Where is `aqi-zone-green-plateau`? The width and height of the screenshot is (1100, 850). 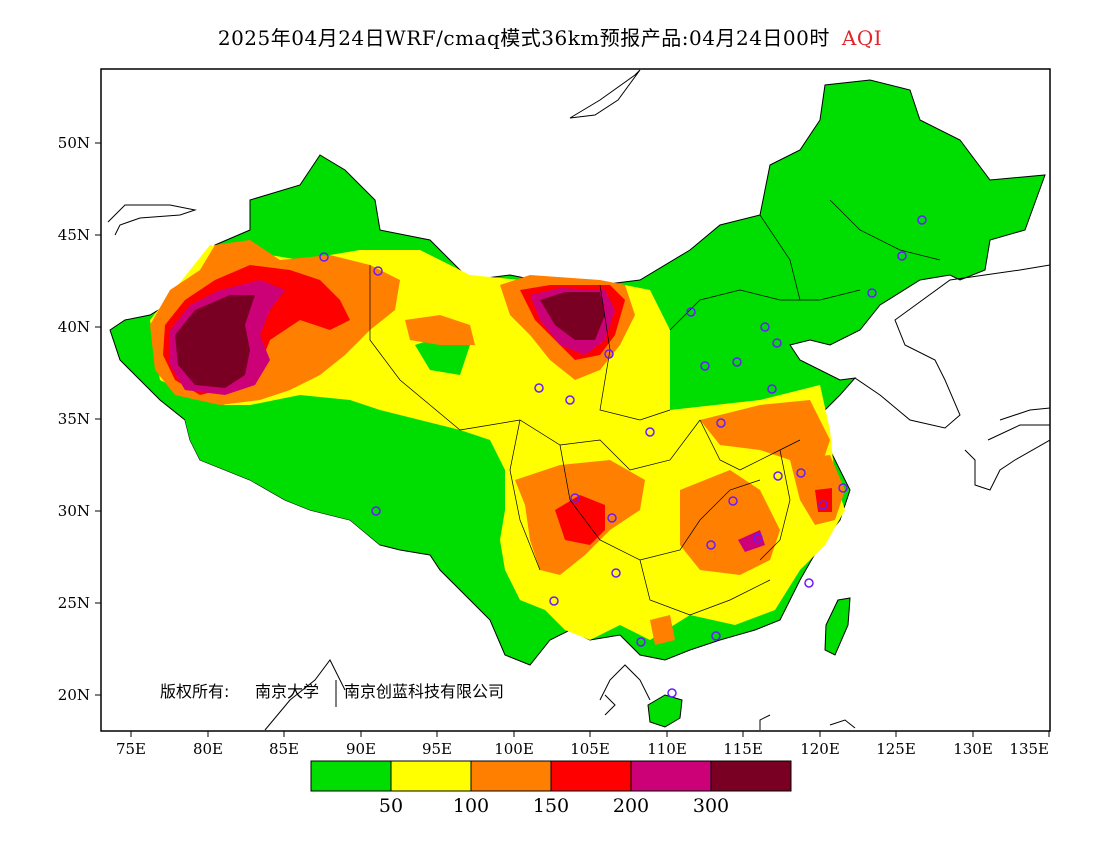 aqi-zone-green-plateau is located at coordinates (345, 470).